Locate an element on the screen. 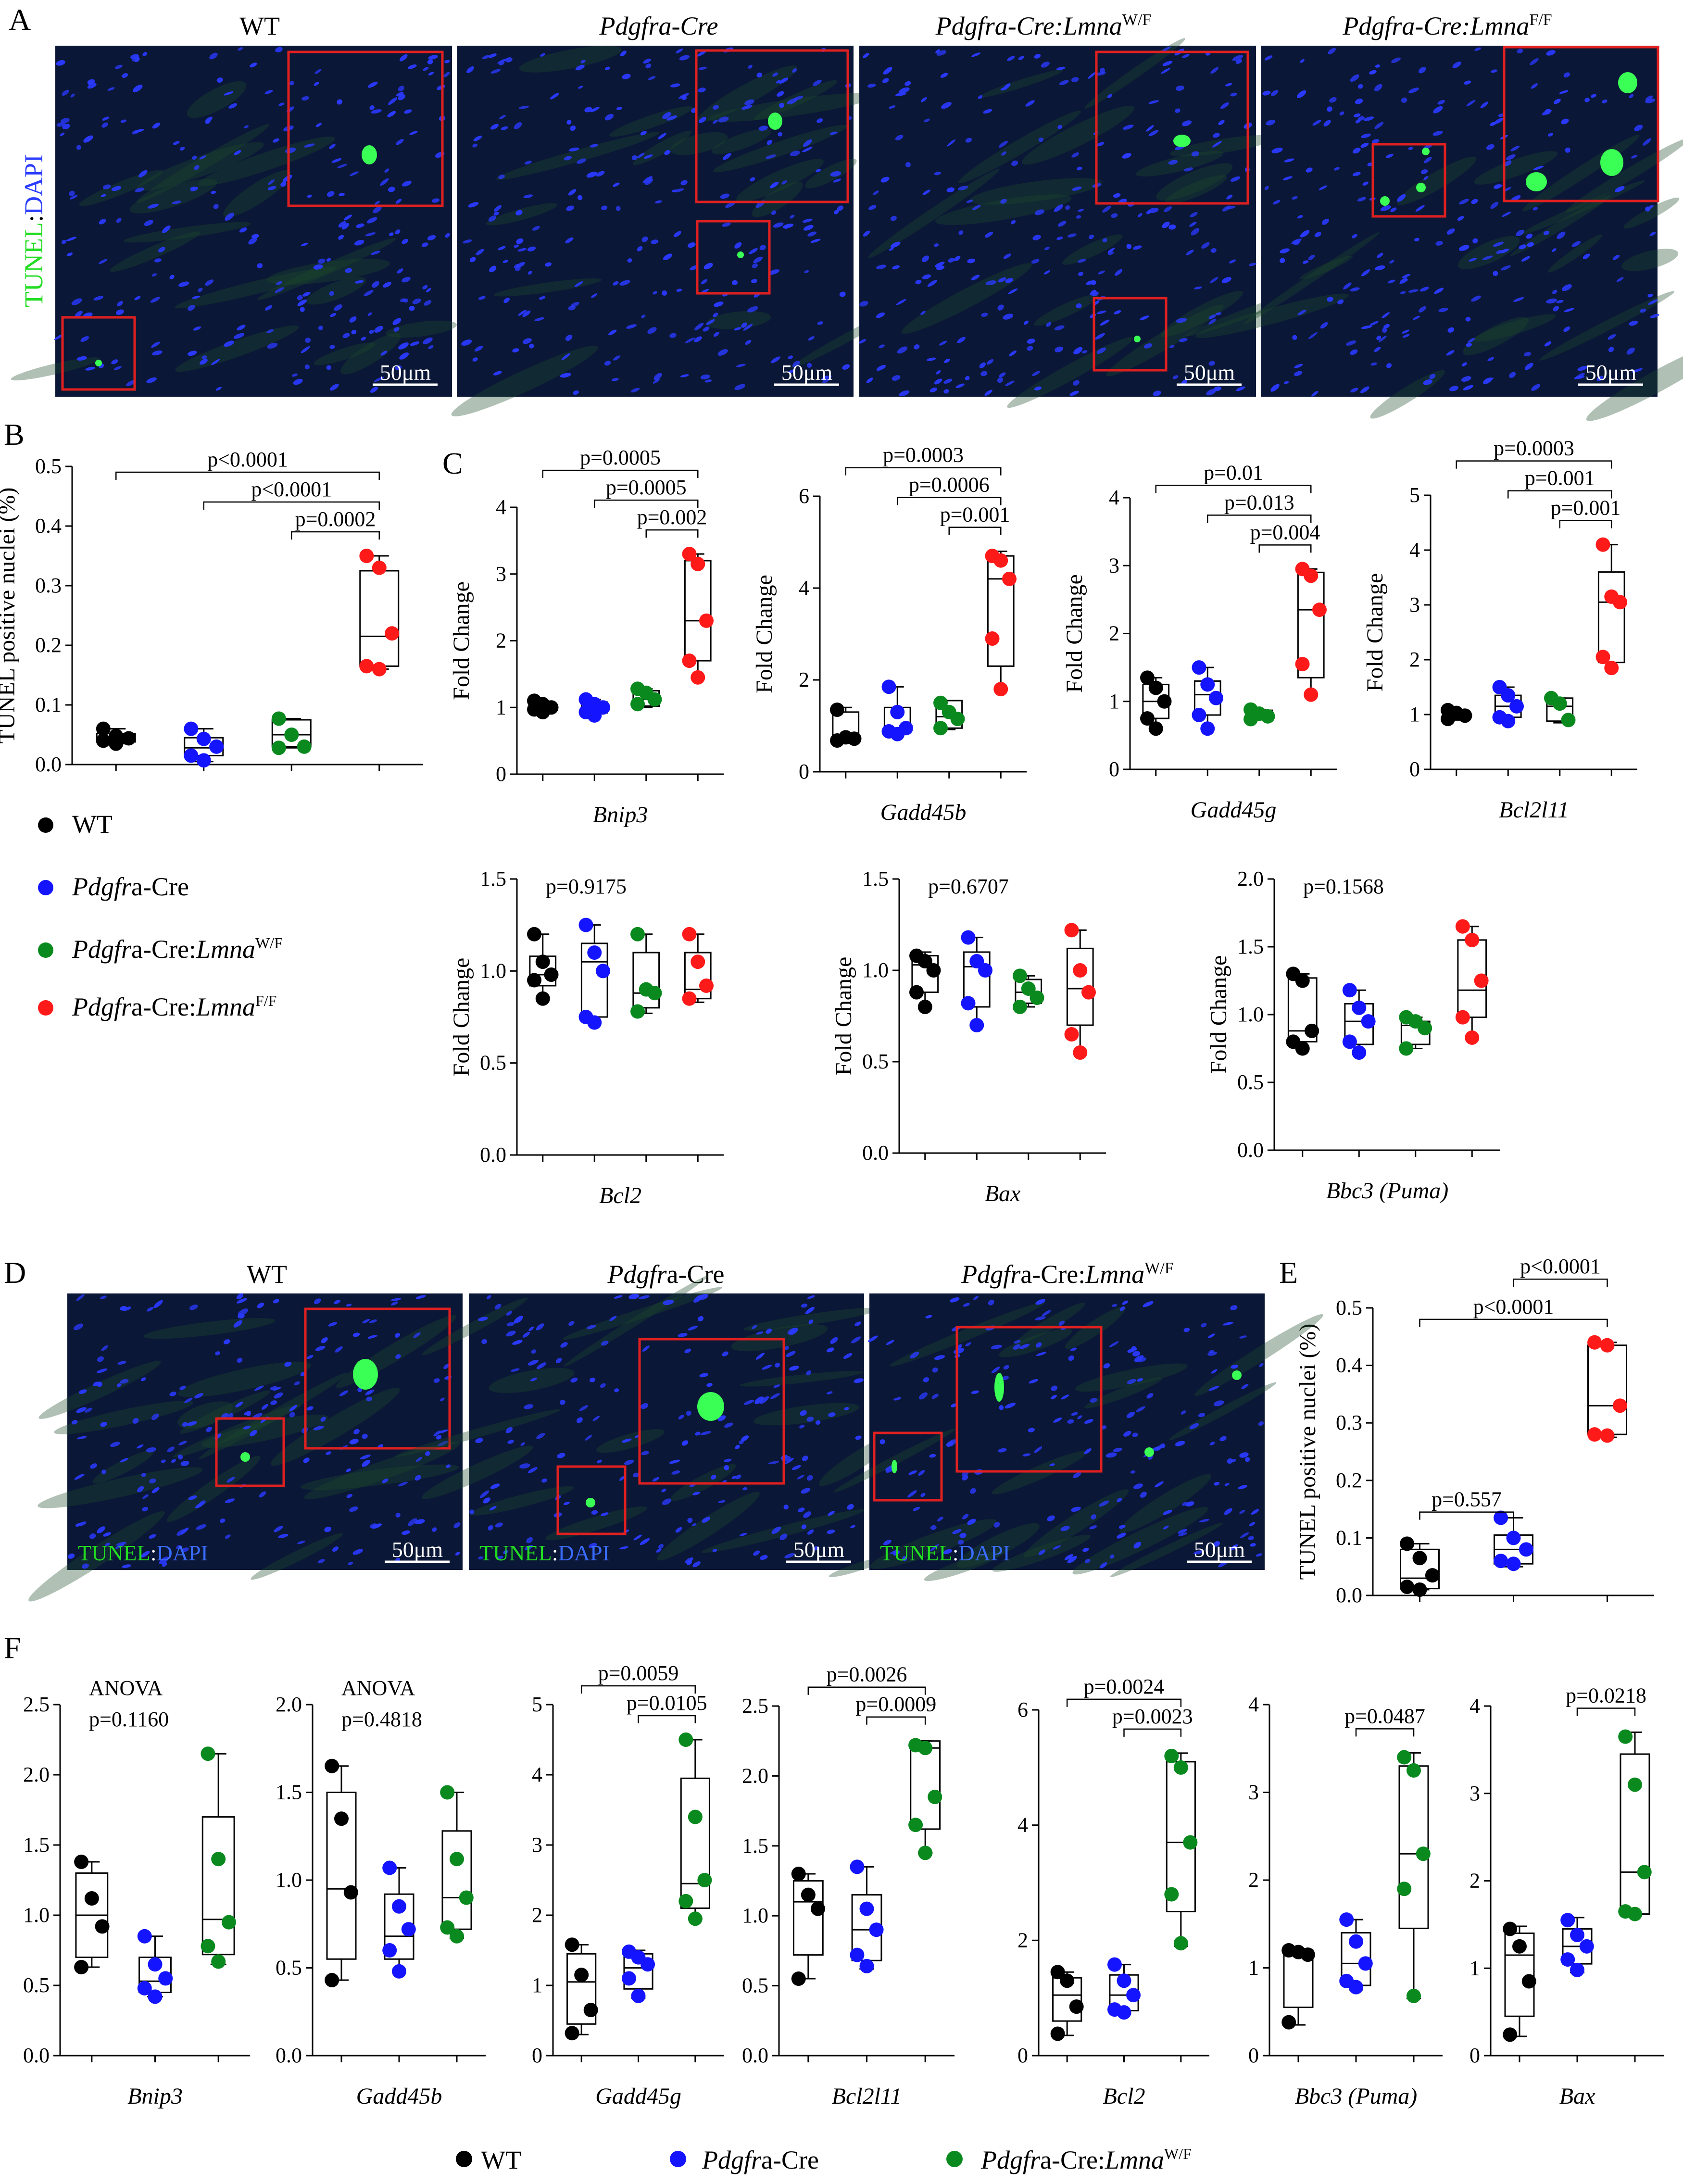 The height and width of the screenshot is (2184, 1683). micrograph-bg is located at coordinates (254, 221).